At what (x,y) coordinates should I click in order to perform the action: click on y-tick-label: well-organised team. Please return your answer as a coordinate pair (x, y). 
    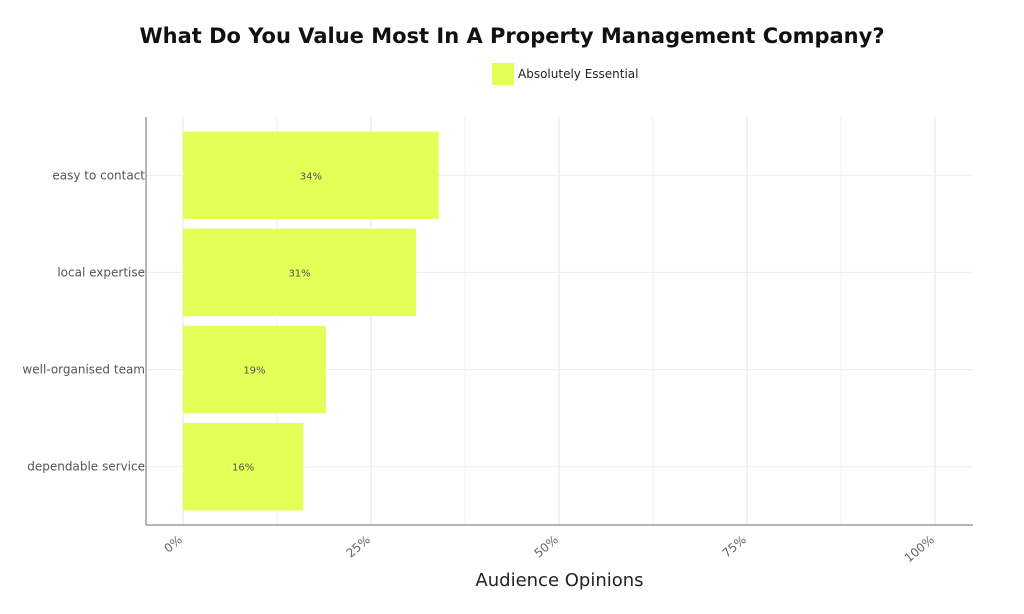
    Looking at the image, I should click on (83, 370).